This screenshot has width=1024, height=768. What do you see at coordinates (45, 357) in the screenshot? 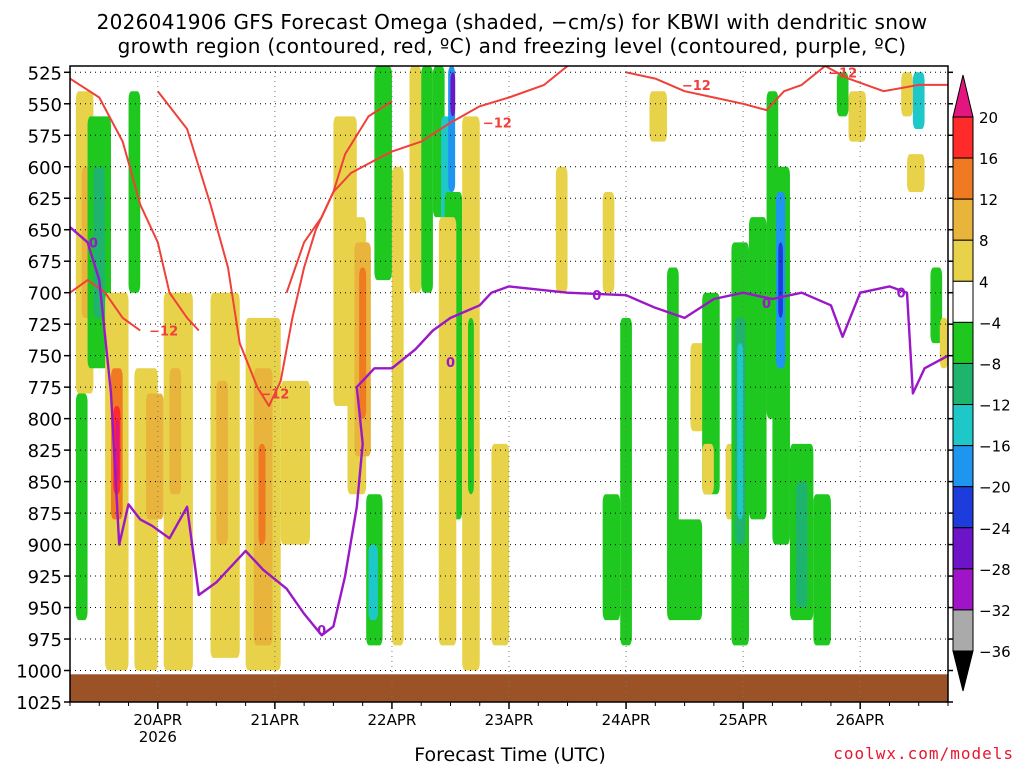
I see `y-tick-label: 750` at bounding box center [45, 357].